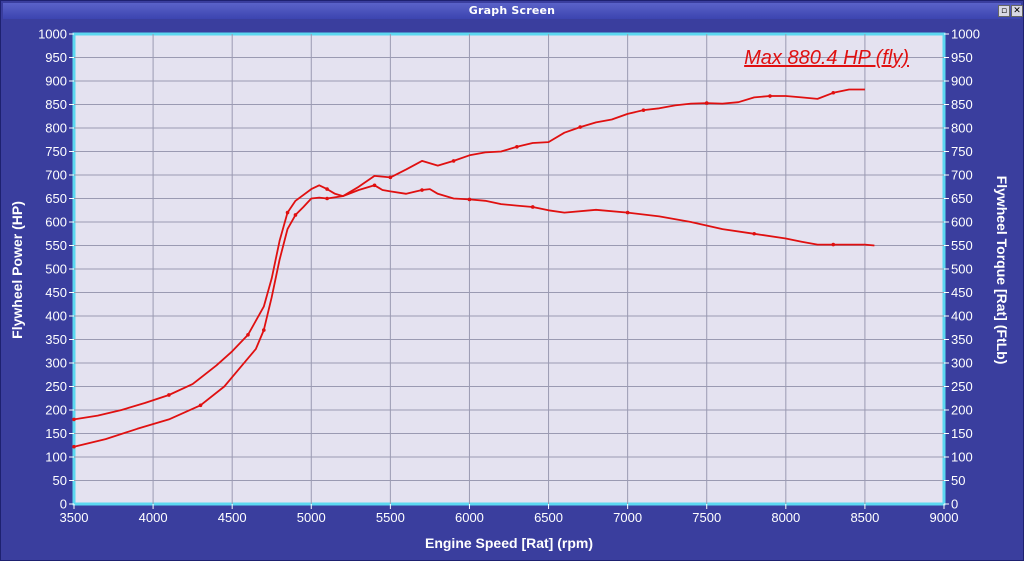  What do you see at coordinates (56, 292) in the screenshot?
I see `left-y-tick-label: 450` at bounding box center [56, 292].